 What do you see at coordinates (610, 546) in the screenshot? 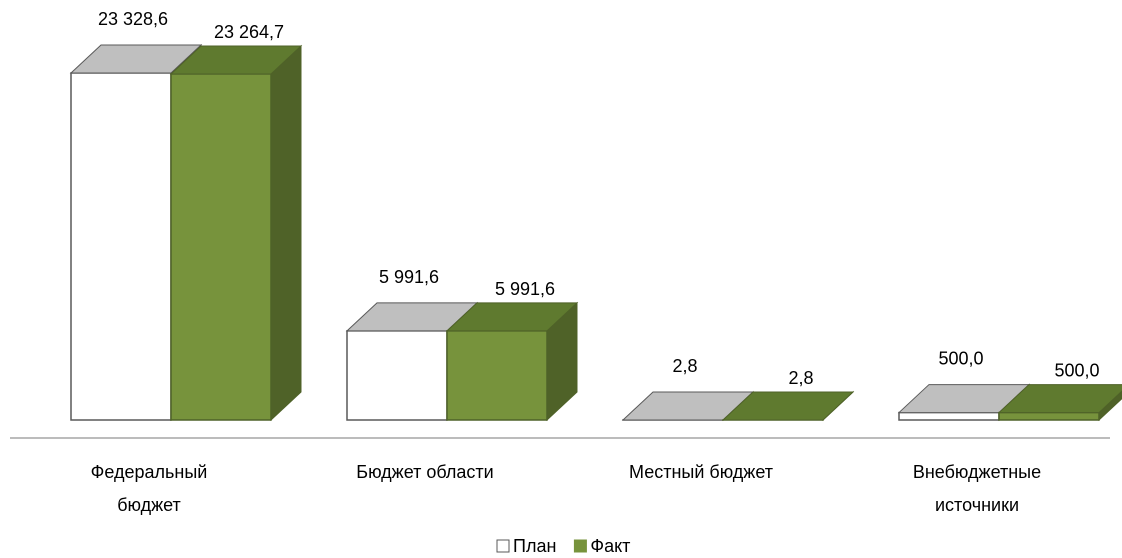
I see `legend-label: Факт` at bounding box center [610, 546].